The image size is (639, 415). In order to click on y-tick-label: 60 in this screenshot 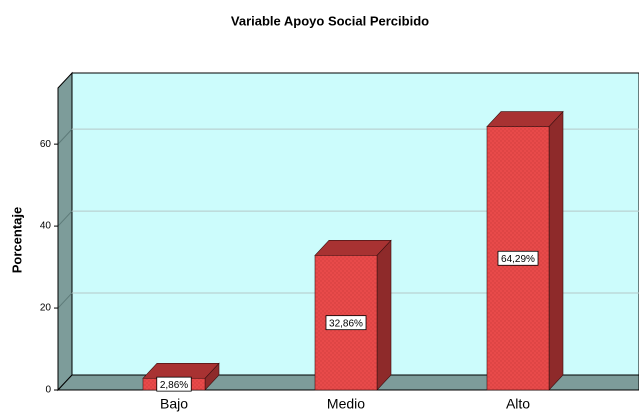, I will do `click(46, 144)`.